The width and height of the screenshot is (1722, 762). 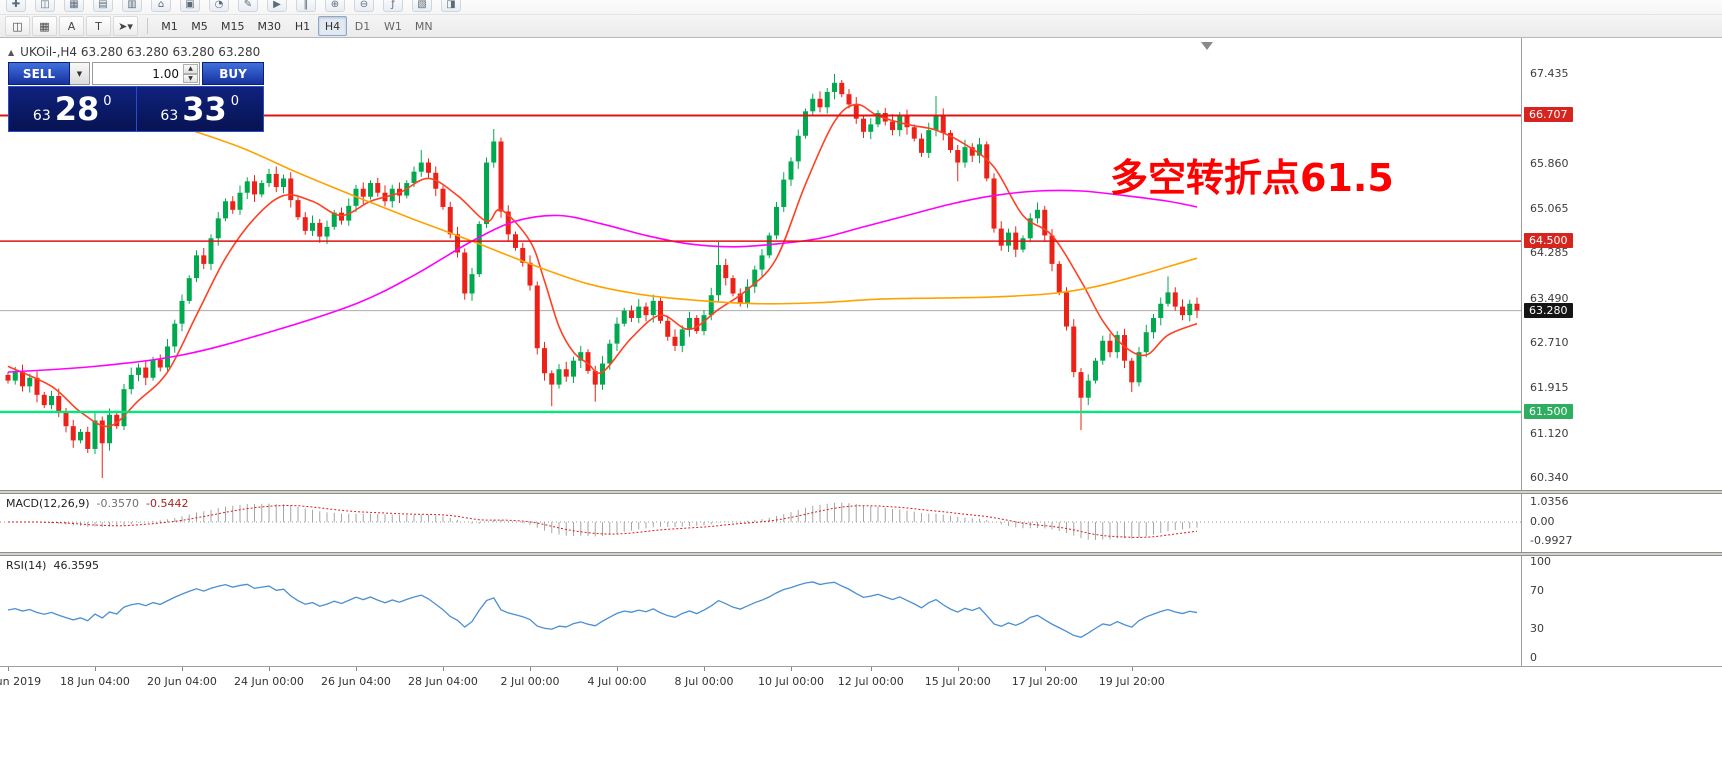 What do you see at coordinates (146, 73) in the screenshot?
I see `volume-input: 1.00 ▲ ▼` at bounding box center [146, 73].